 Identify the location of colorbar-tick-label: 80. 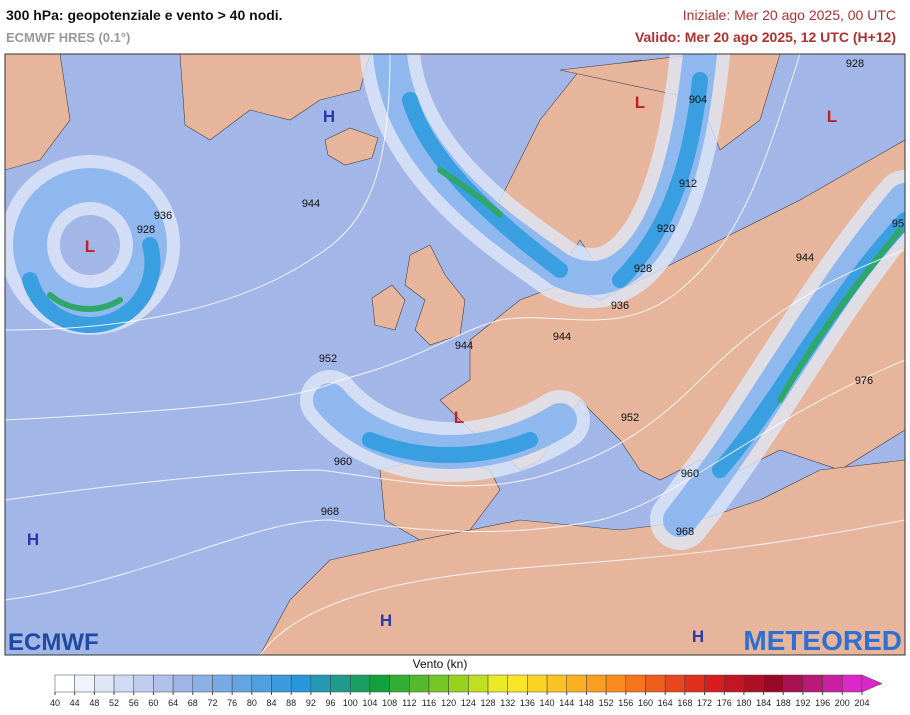
(252, 703).